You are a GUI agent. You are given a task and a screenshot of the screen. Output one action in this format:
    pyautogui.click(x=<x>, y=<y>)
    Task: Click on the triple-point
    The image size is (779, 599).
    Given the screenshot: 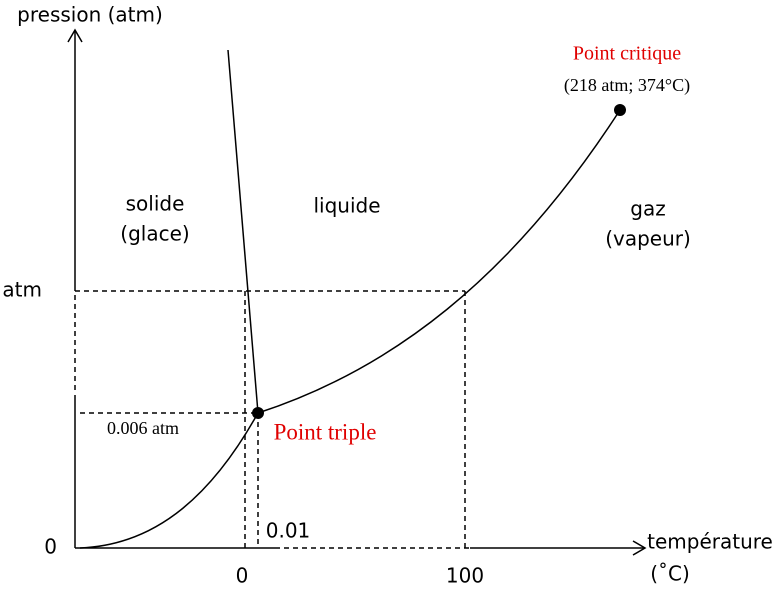 What is the action you would take?
    pyautogui.click(x=258, y=413)
    